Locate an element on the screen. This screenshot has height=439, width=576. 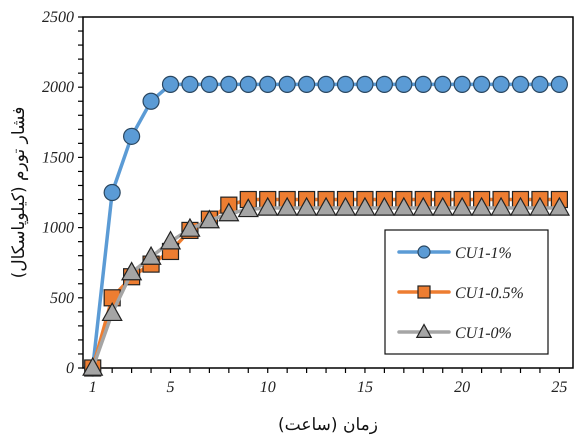
legend-label: CU1-1% is located at coordinates (483, 253).